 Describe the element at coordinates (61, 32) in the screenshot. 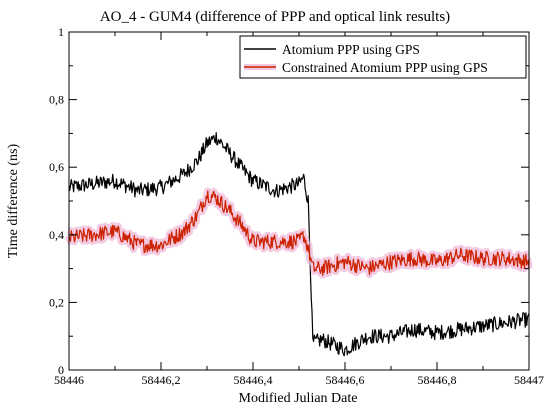

I see `y-tick-label: 1` at that location.